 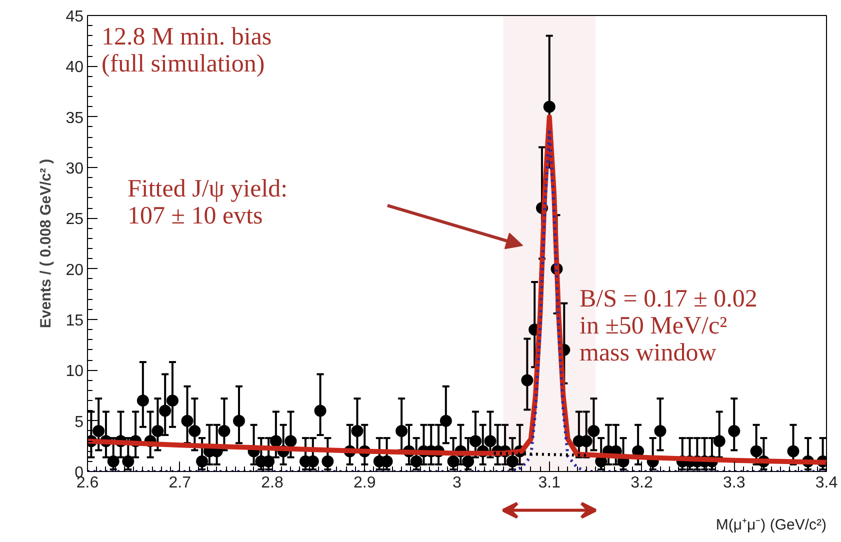 I want to click on annotation: B/S = 0.17 ± 0.02 in ±50 MeV/c² mass window, so click(x=669, y=326).